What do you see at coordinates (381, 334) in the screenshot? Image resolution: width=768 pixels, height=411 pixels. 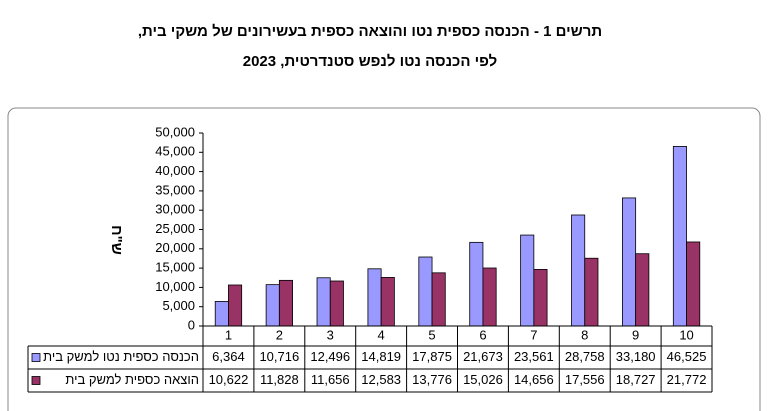 I see `x-tick-label: 4` at bounding box center [381, 334].